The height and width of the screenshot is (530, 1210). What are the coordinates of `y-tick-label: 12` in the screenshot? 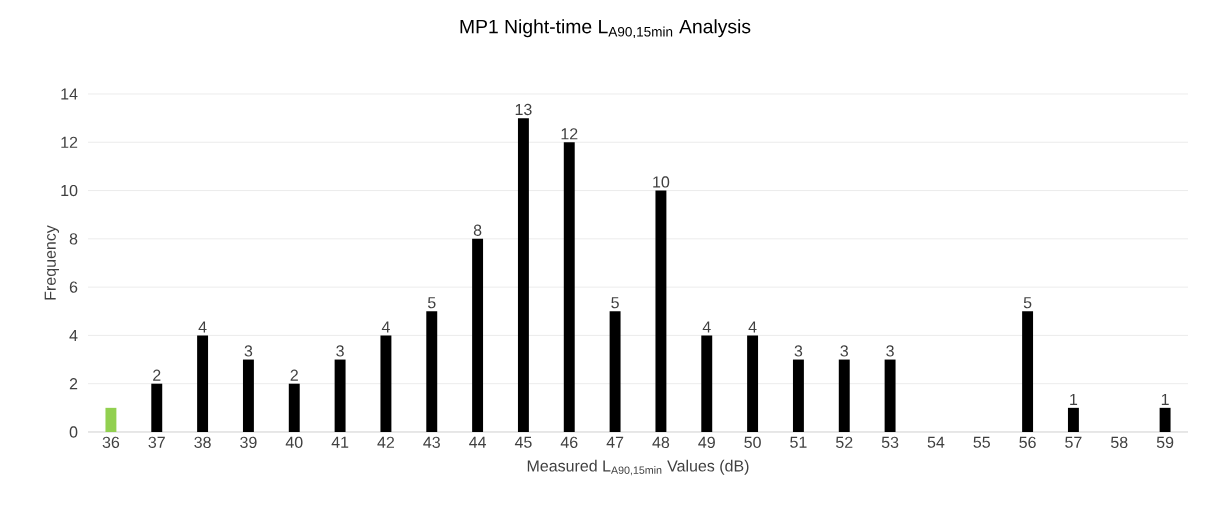 It's located at (69, 142).